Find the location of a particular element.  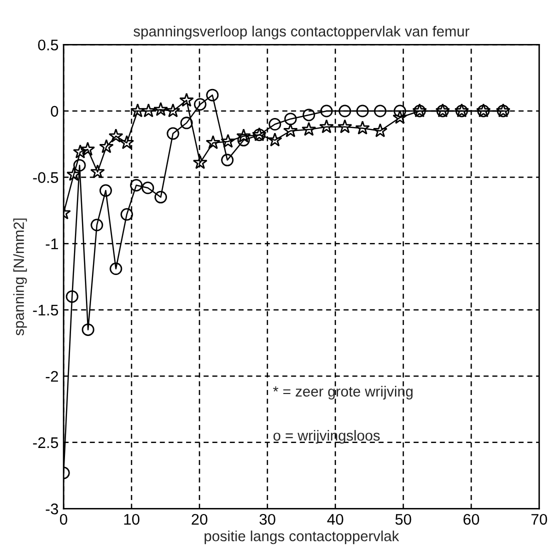

x-tick-label: 40 is located at coordinates (335, 519).